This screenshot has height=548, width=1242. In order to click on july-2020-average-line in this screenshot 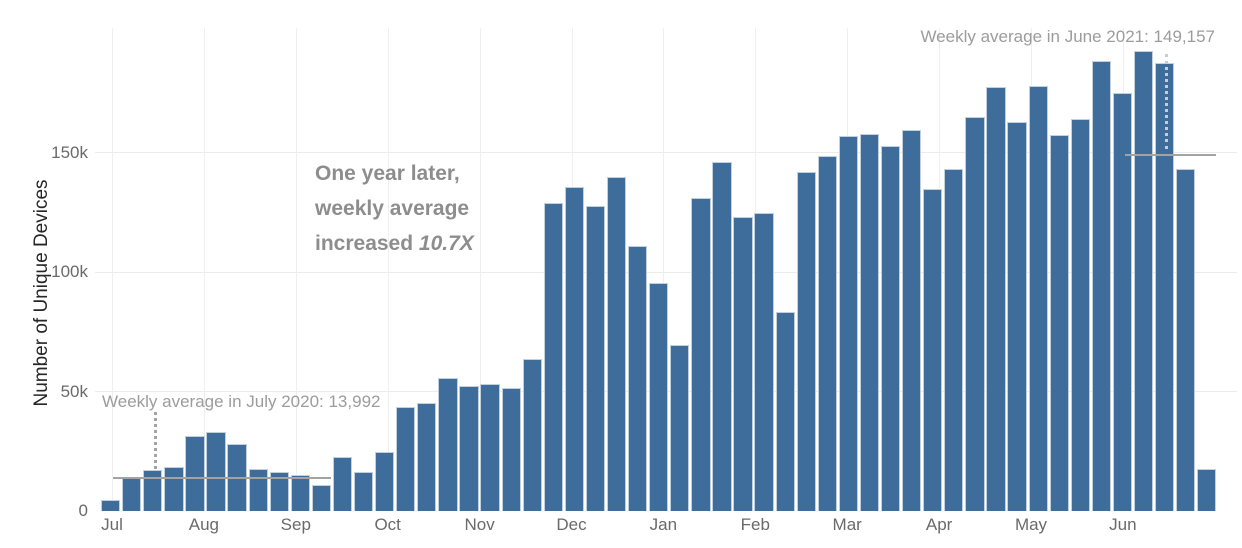, I will do `click(222, 477)`.